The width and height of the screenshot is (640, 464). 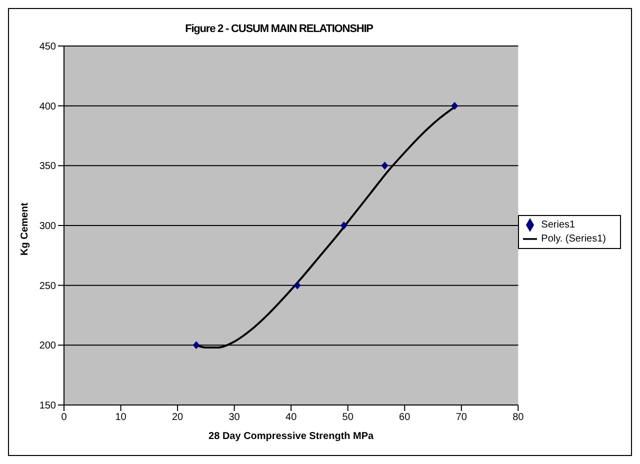 I want to click on y-axis-title: Kg Cement, so click(x=25, y=229).